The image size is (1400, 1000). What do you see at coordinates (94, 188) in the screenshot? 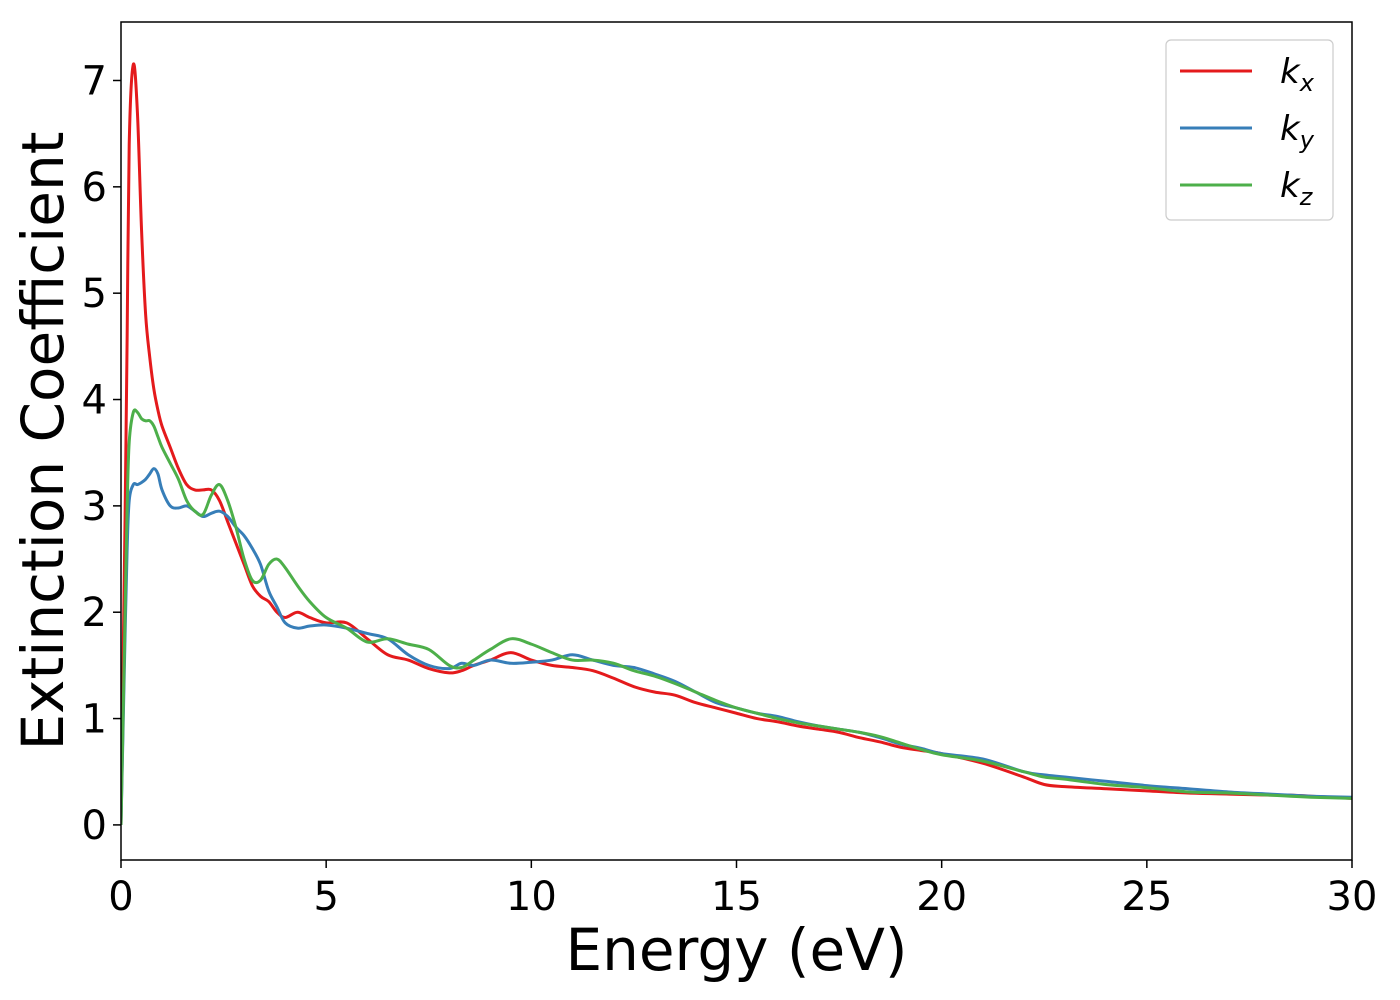
I see `y-tick-label: 6` at bounding box center [94, 188].